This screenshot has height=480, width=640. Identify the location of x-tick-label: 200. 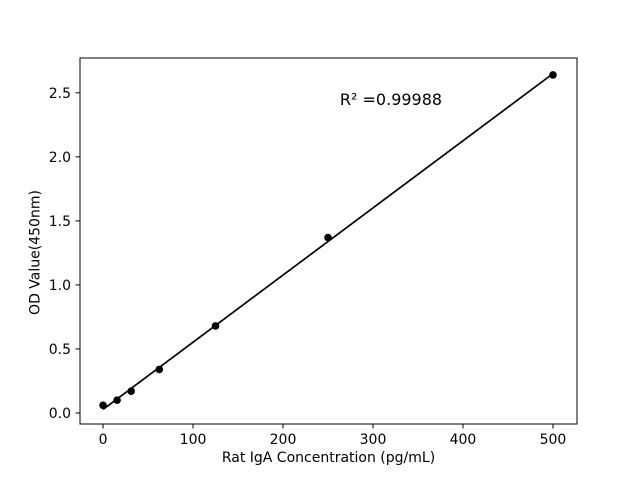
(283, 440).